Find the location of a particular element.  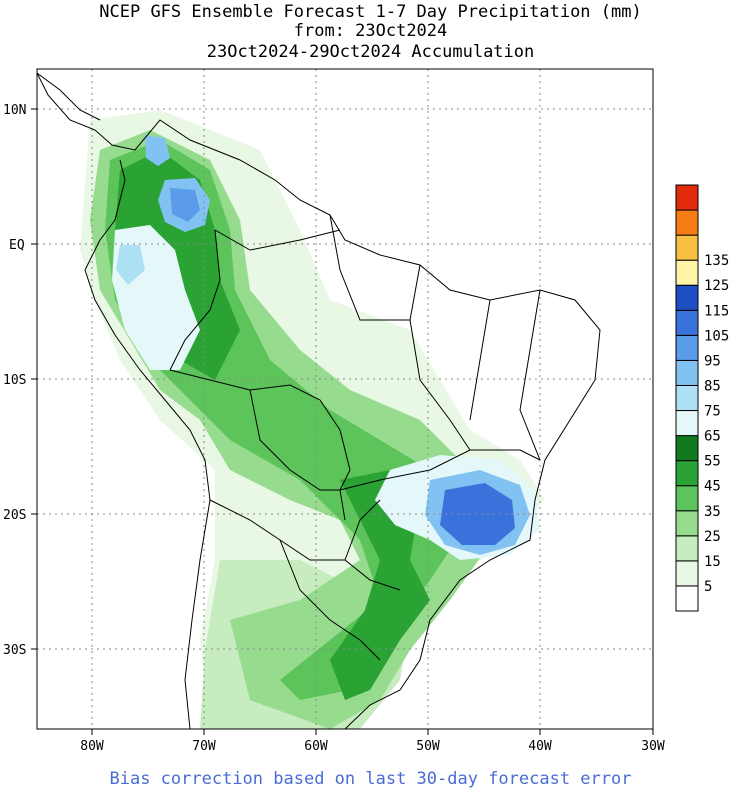

lon-label-80w: 80W is located at coordinates (92, 746).